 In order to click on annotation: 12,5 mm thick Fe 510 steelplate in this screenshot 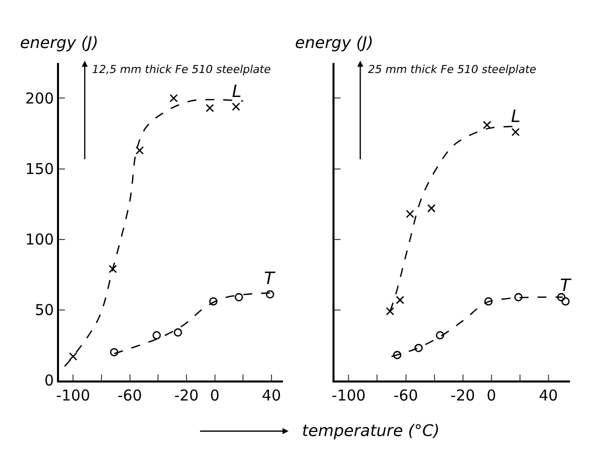, I will do `click(181, 69)`.